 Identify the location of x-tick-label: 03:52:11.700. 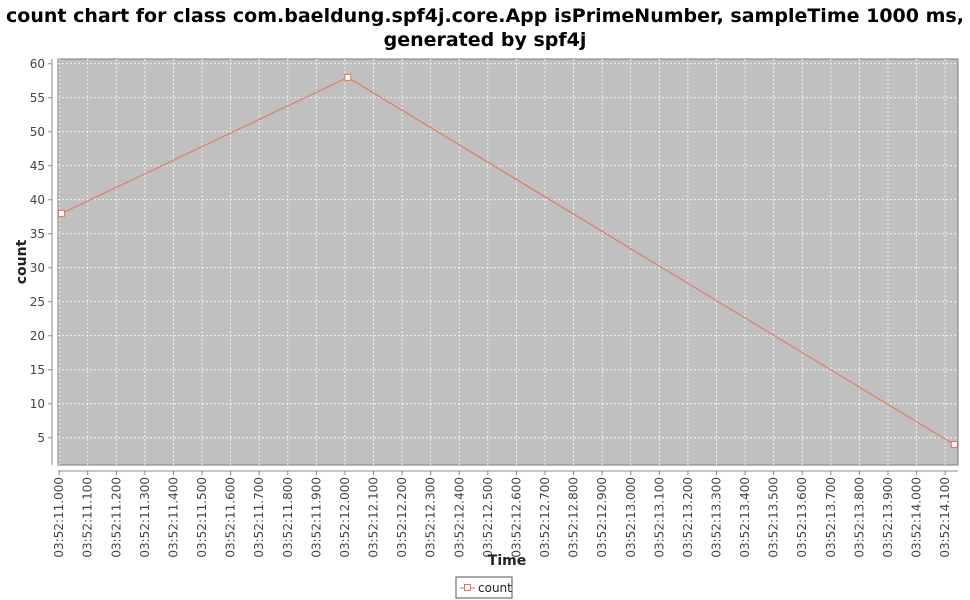
(259, 517).